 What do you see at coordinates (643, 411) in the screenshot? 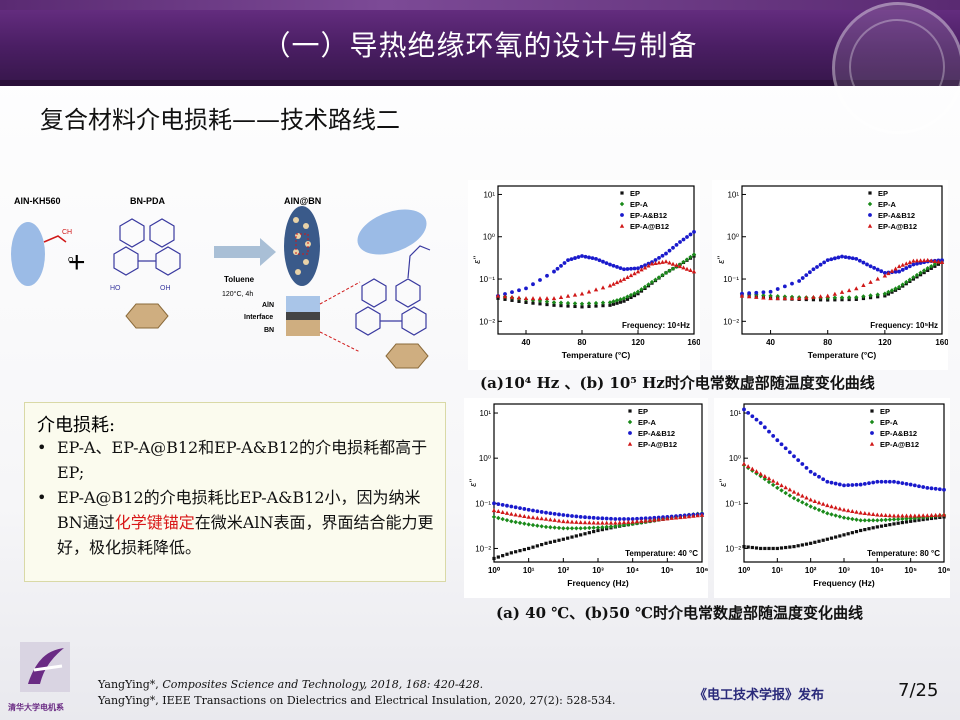
I see `legend-label: EP` at bounding box center [643, 411].